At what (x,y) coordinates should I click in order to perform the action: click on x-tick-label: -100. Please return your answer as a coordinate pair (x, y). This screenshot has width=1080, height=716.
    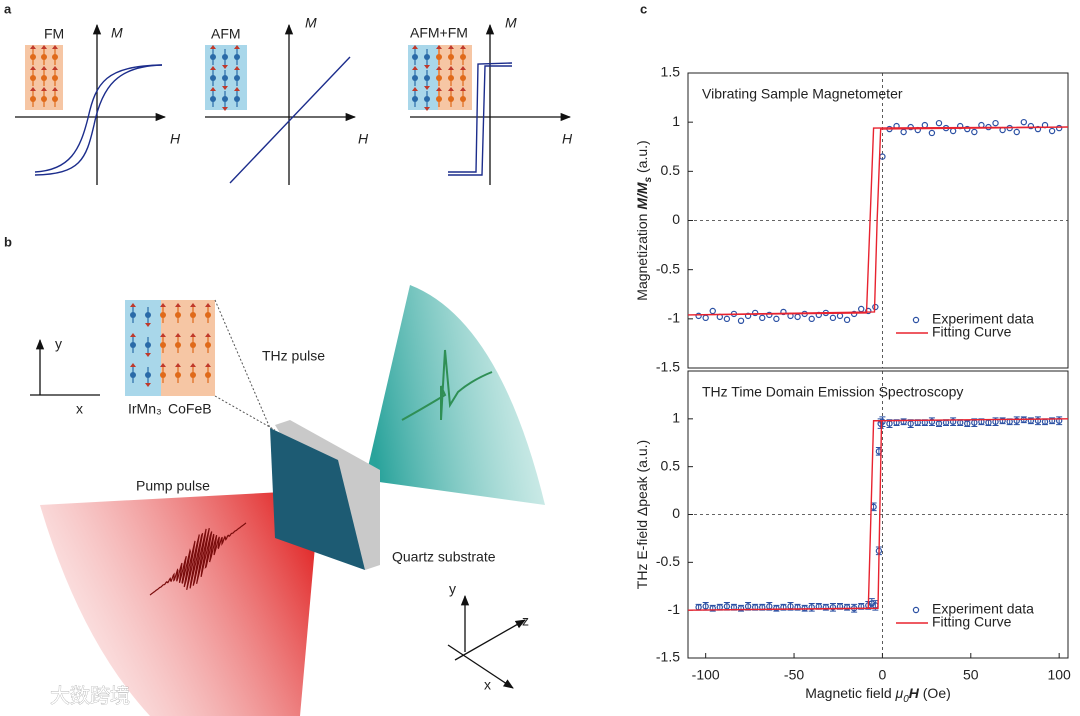
    Looking at the image, I should click on (706, 675).